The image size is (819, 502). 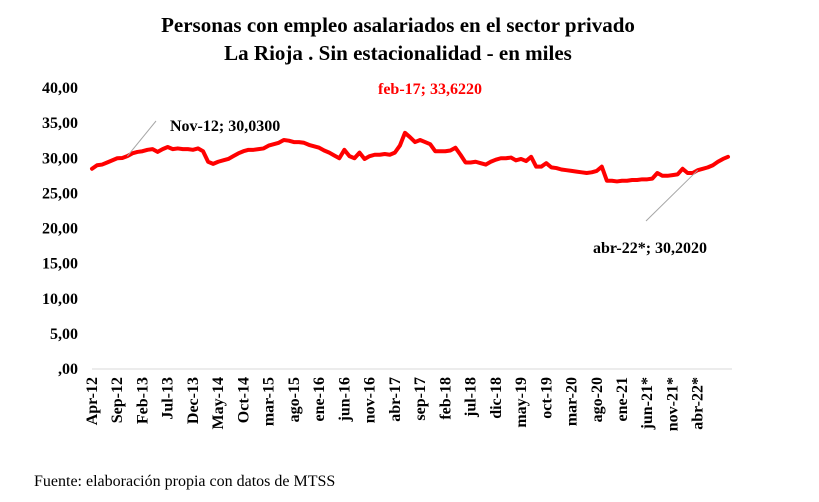 What do you see at coordinates (218, 403) in the screenshot?
I see `x-tick-label: May-14` at bounding box center [218, 403].